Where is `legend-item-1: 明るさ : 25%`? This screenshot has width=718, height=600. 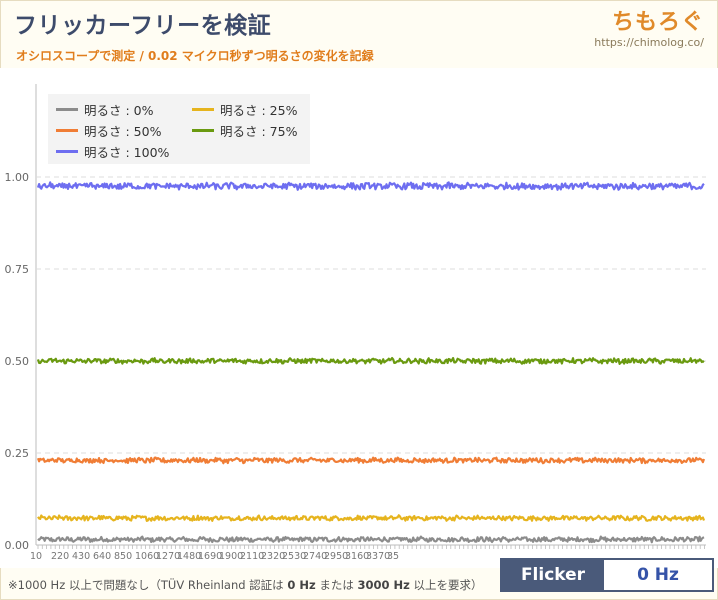 legend-item-1: 明るさ : 25% is located at coordinates (244, 109).